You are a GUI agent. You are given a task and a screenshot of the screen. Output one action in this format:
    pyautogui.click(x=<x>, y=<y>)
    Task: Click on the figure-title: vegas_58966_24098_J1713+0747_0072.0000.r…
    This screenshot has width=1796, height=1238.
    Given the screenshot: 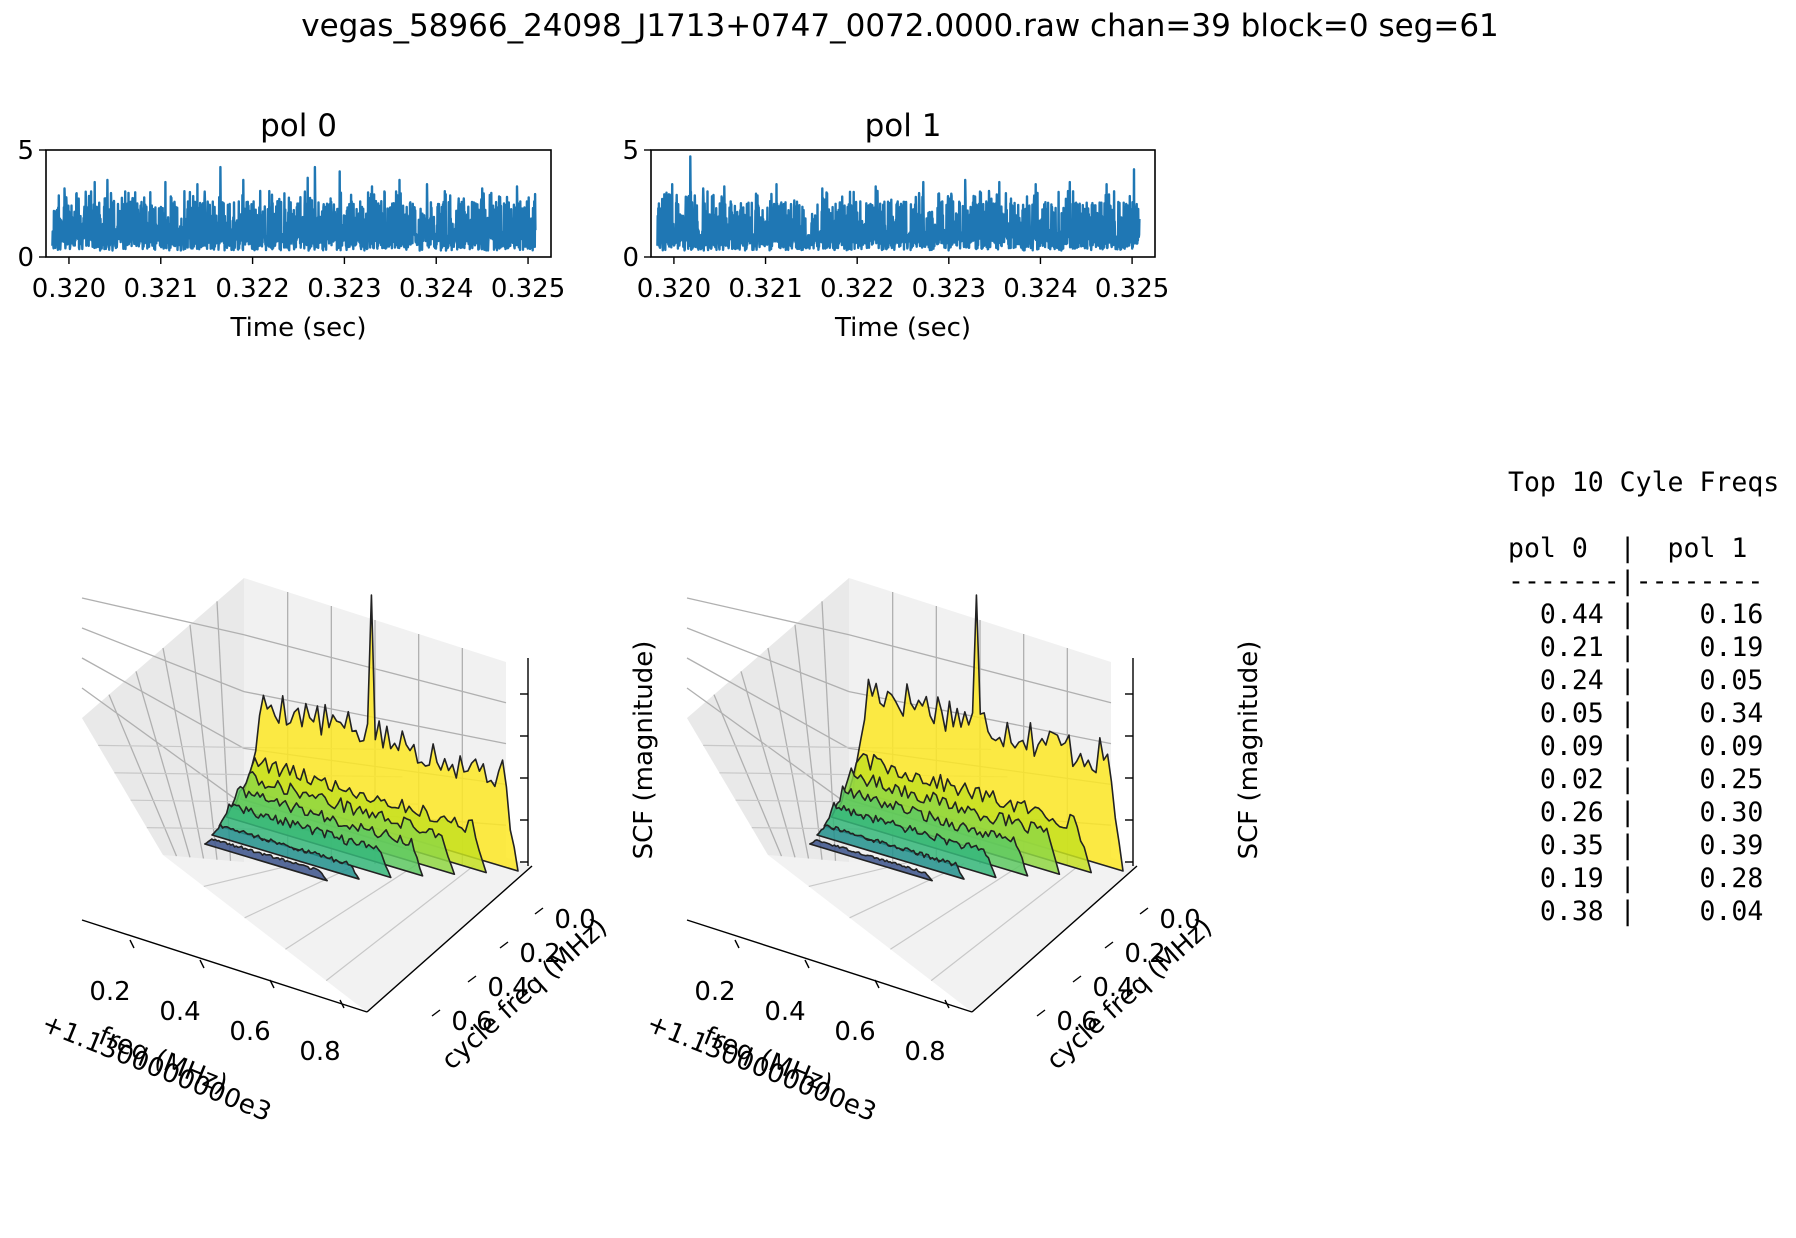 What is the action you would take?
    pyautogui.click(x=900, y=26)
    